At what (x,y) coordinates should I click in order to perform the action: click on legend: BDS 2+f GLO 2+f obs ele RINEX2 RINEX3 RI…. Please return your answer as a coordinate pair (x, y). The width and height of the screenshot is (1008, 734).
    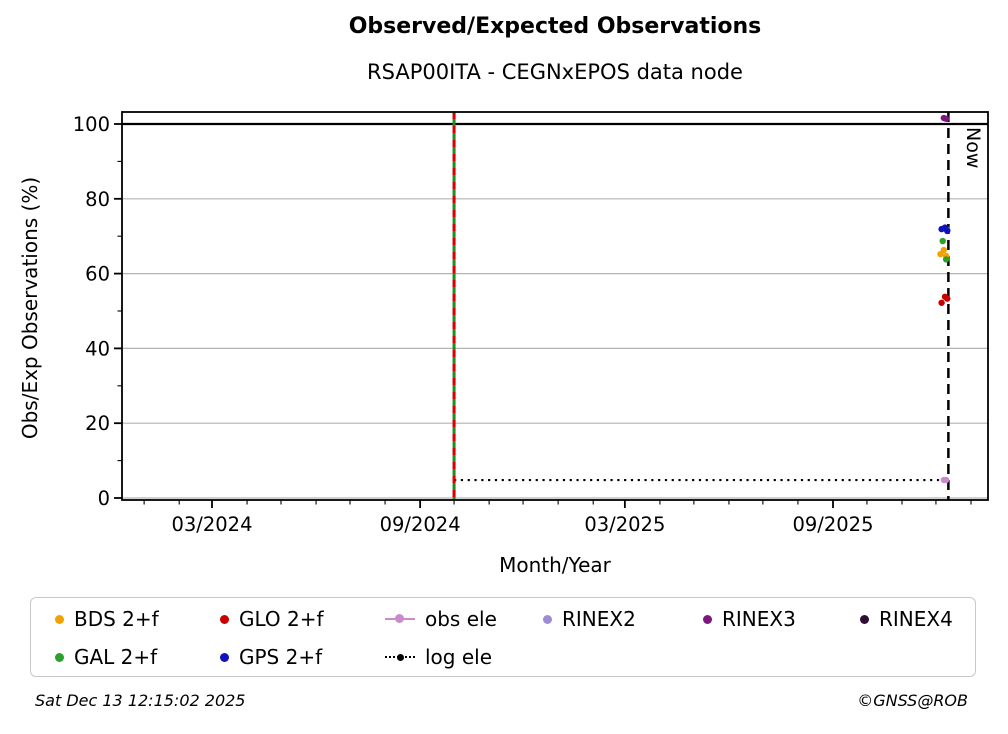
    Looking at the image, I should click on (503, 637).